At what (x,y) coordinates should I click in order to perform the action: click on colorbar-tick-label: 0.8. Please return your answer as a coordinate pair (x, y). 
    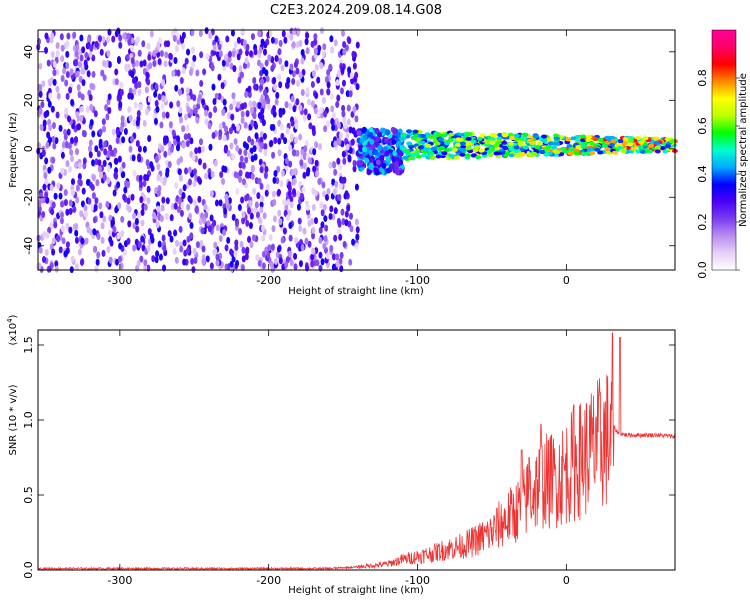
    Looking at the image, I should click on (702, 78).